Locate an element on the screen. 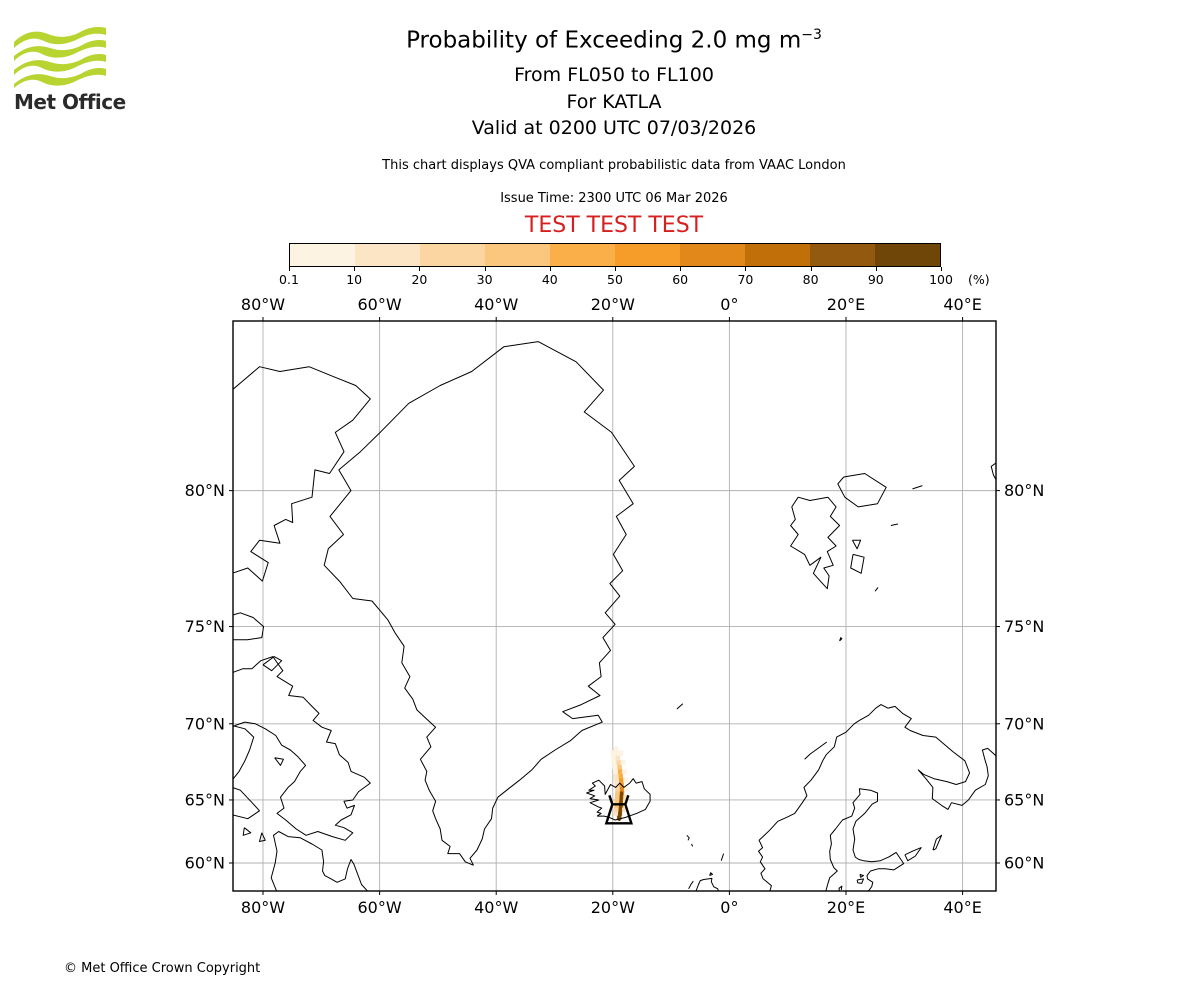 This screenshot has width=1200, height=1000. latitude-label-right: 65°N is located at coordinates (1024, 799).